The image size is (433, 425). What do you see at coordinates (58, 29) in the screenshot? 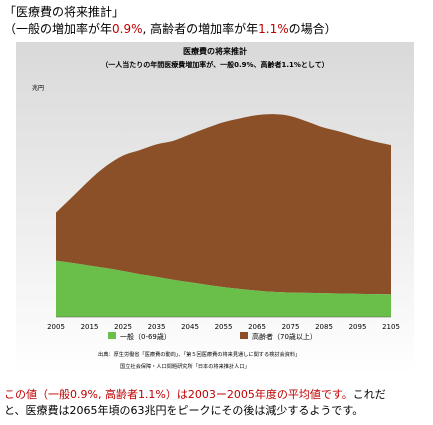
I see `subtitle-prefix: （一般の増加率が年` at bounding box center [58, 29].